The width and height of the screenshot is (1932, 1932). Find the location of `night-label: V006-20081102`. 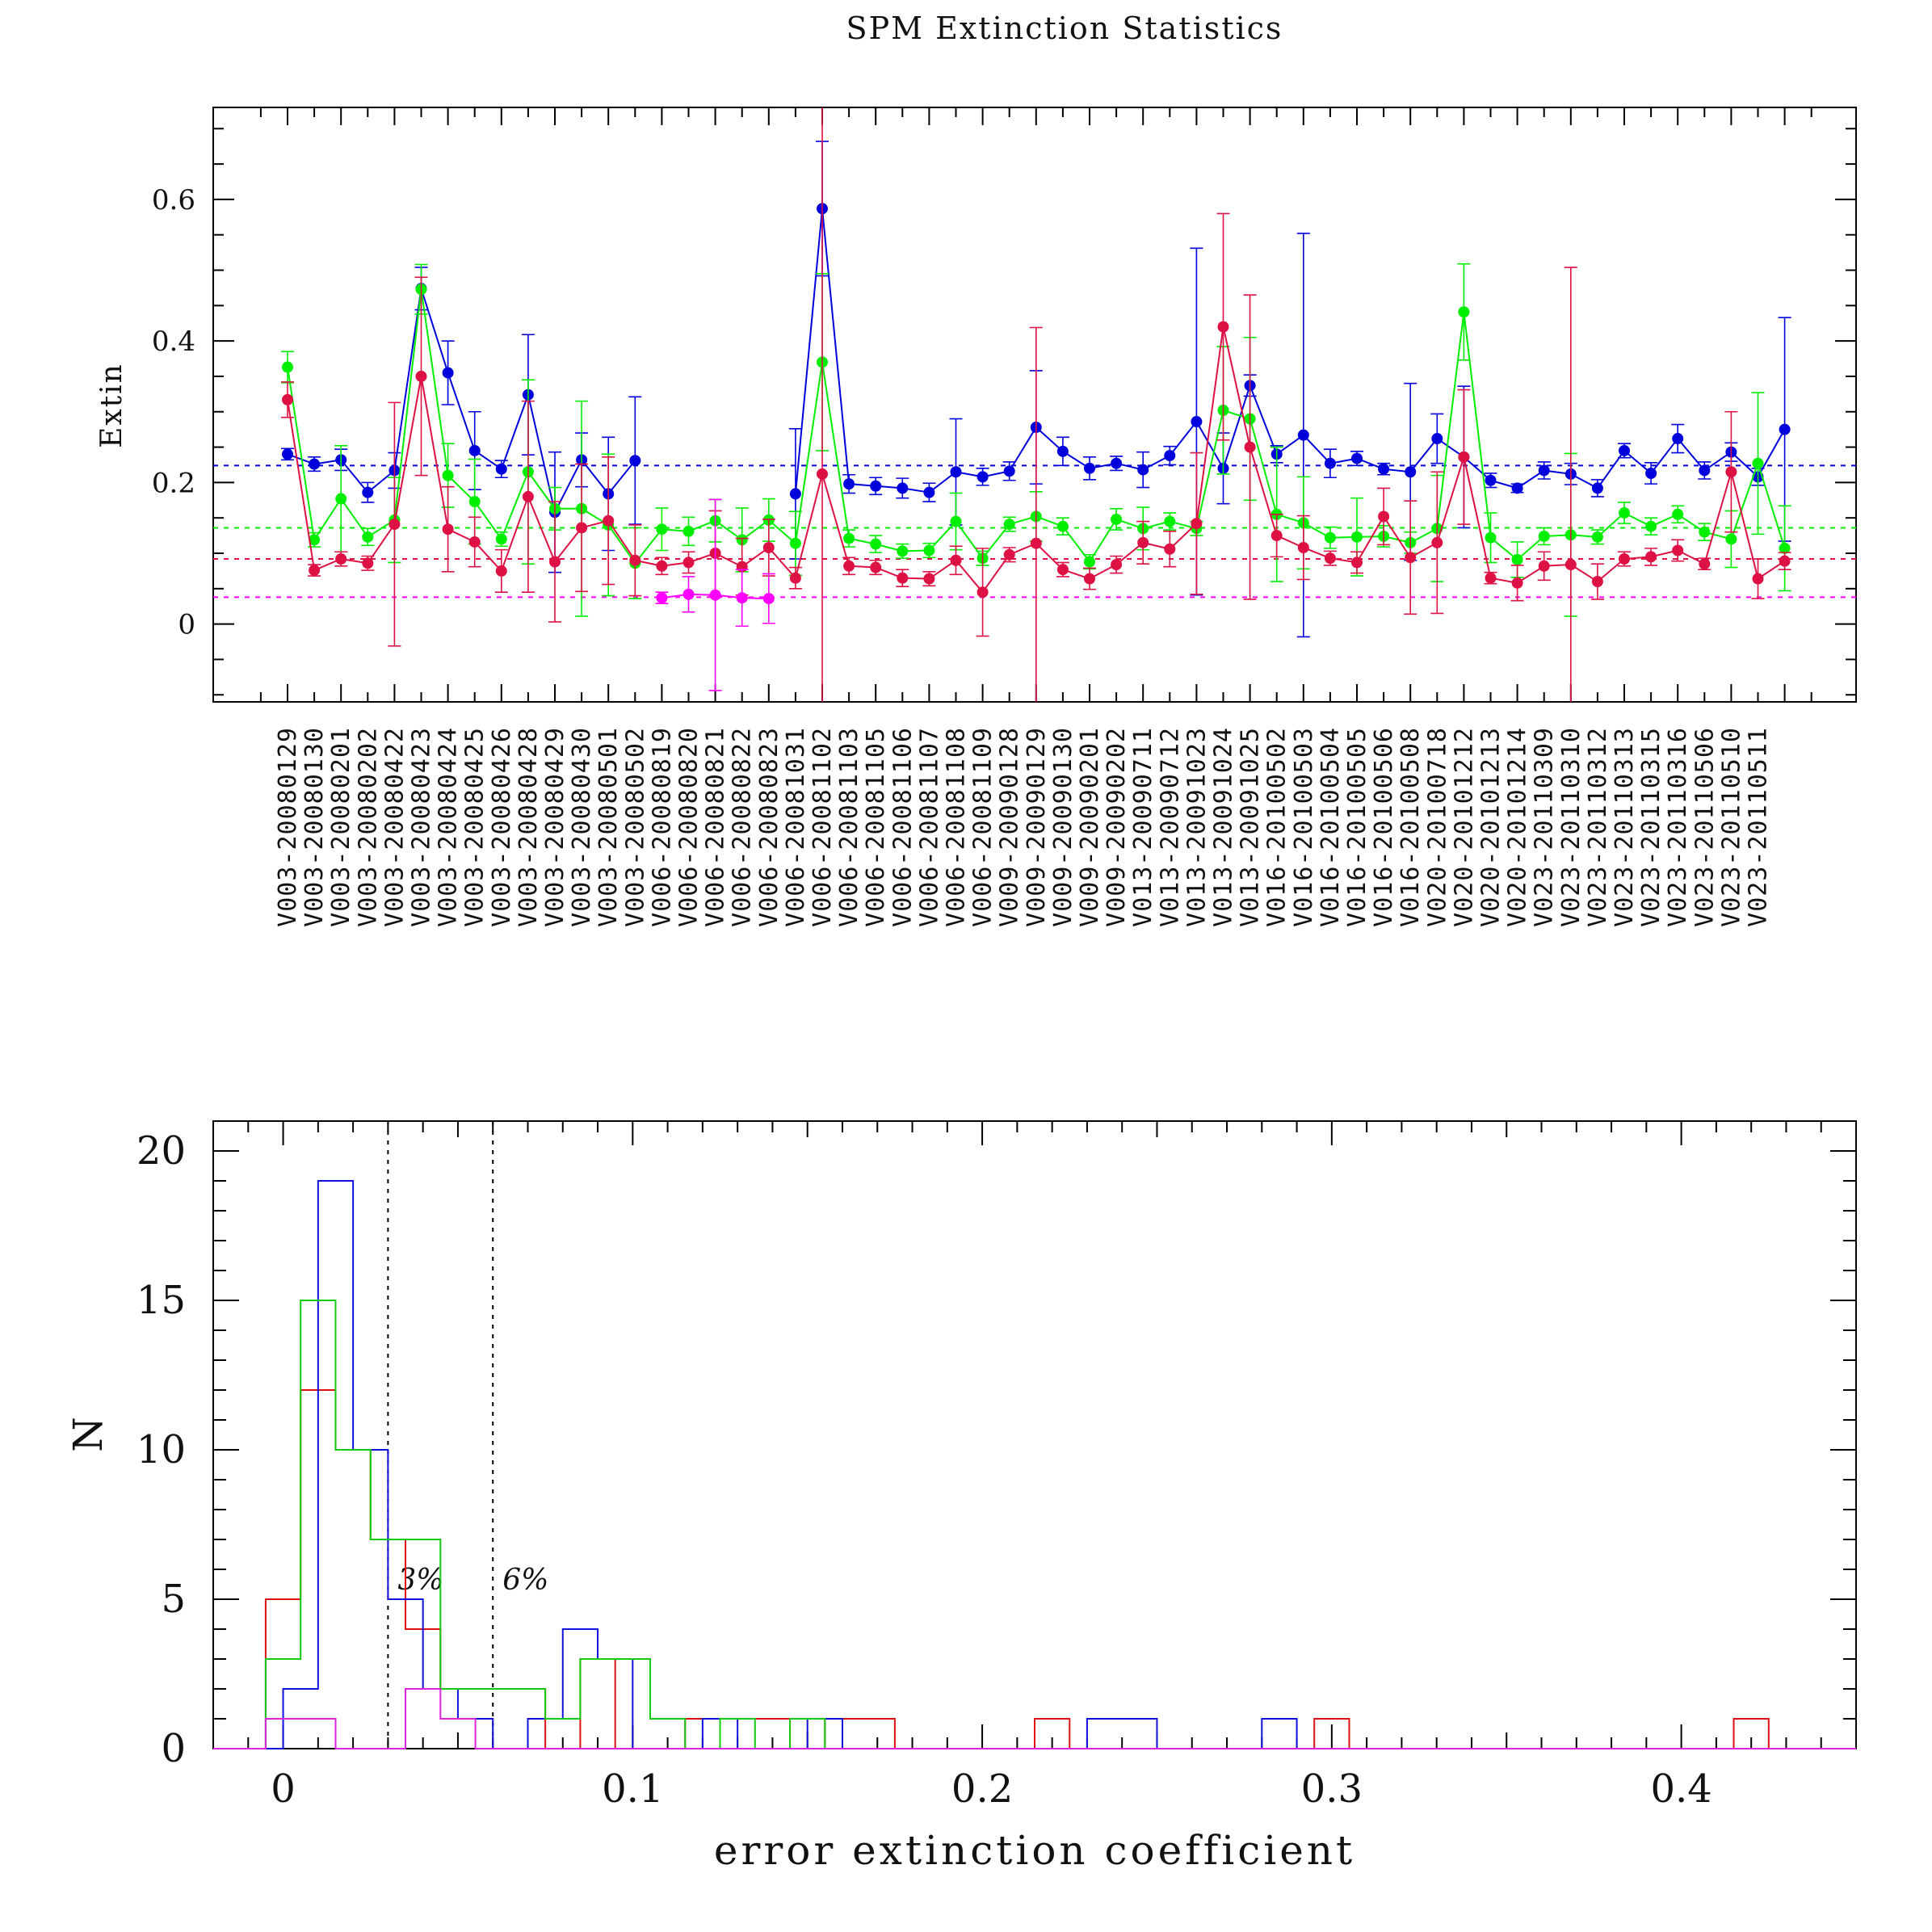

night-label: V006-20081102 is located at coordinates (822, 827).